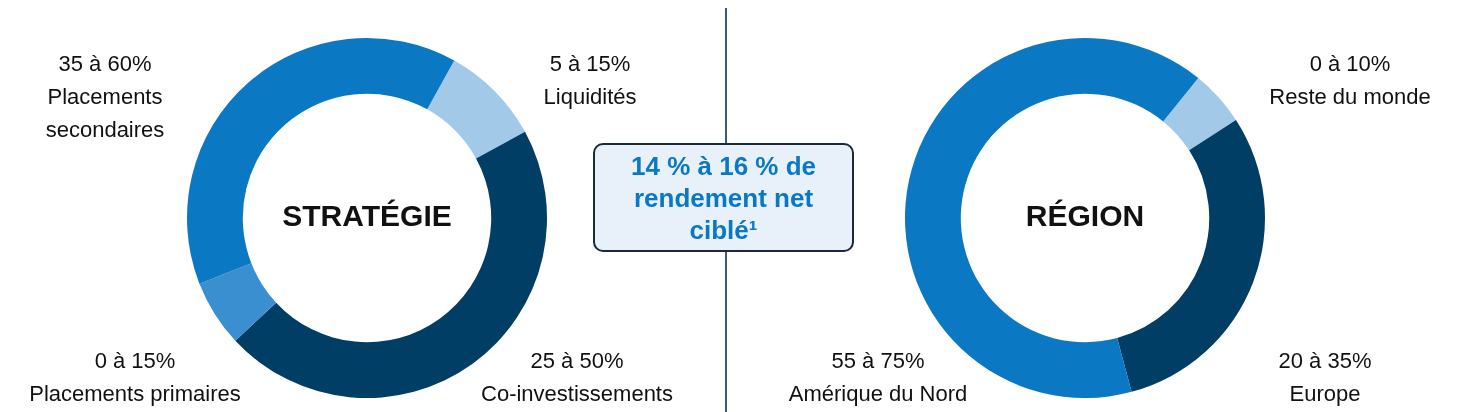  I want to click on slice-label: Europe, so click(1325, 394).